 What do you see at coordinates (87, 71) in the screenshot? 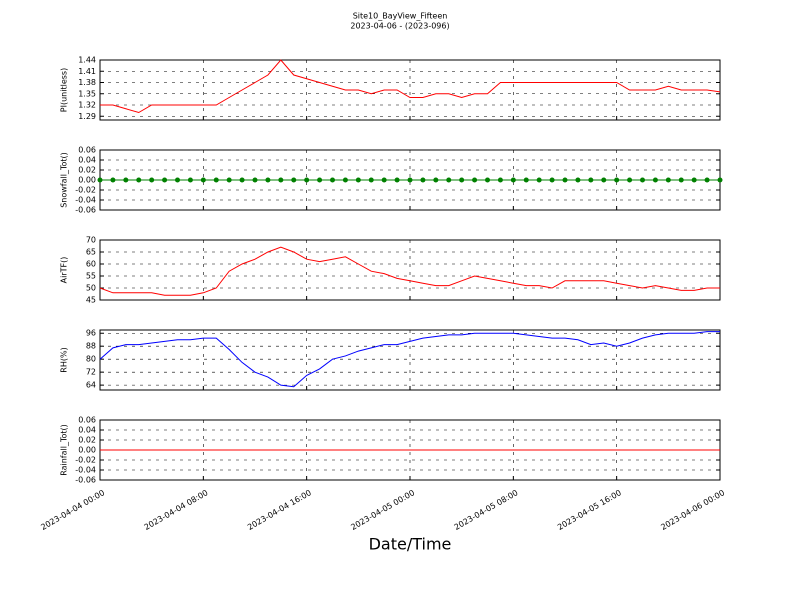
I see `y-tick-label: 1.41` at bounding box center [87, 71].